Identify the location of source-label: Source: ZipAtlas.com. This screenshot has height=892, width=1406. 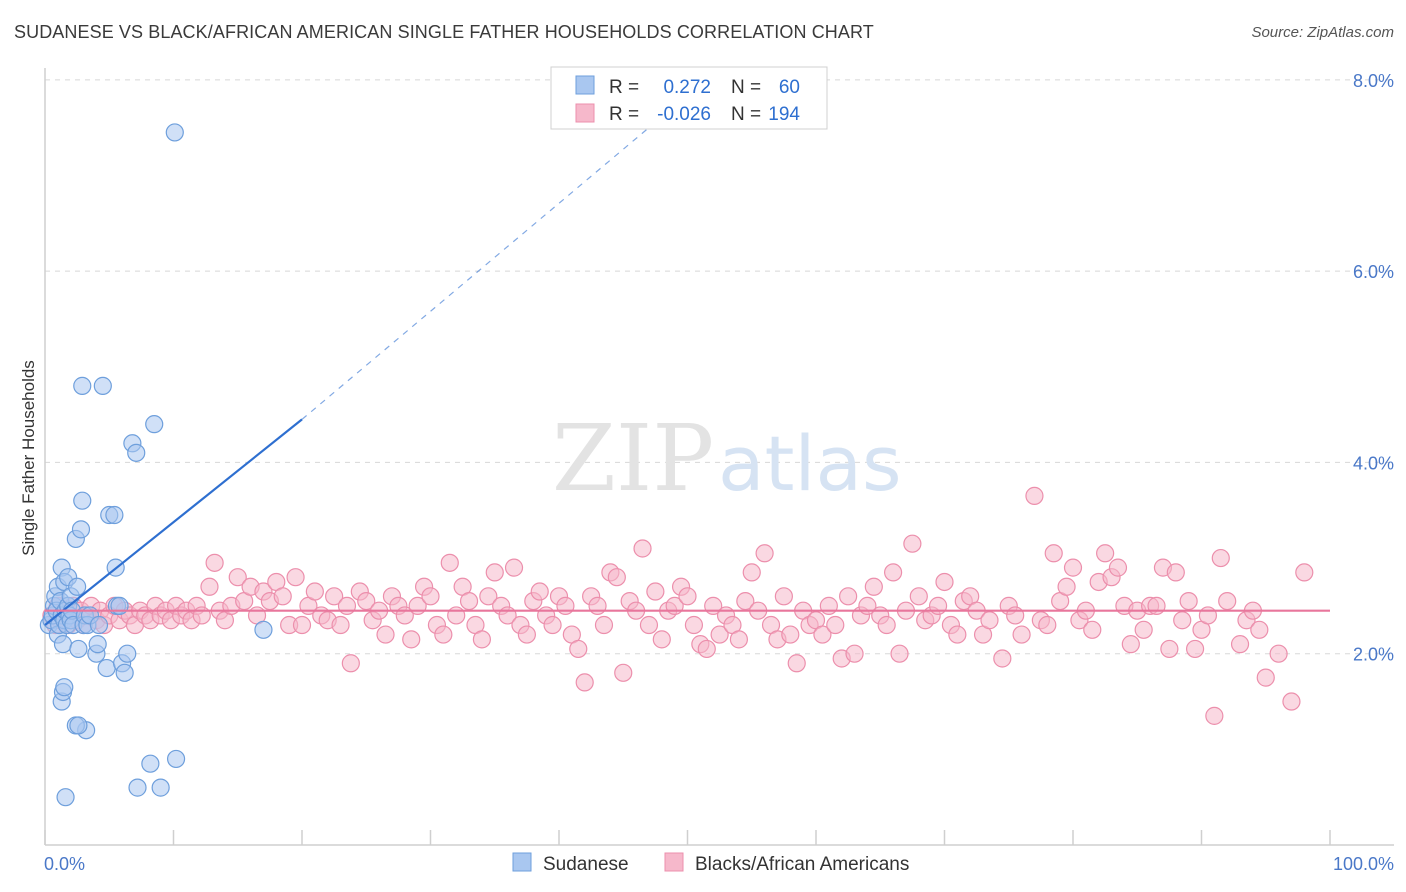
(1322, 32).